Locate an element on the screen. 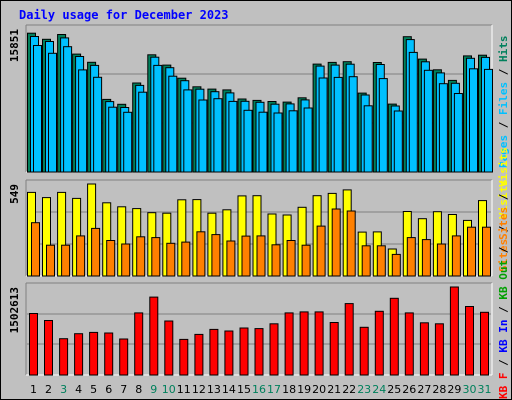  x-tick-label: 16 is located at coordinates (259, 389).